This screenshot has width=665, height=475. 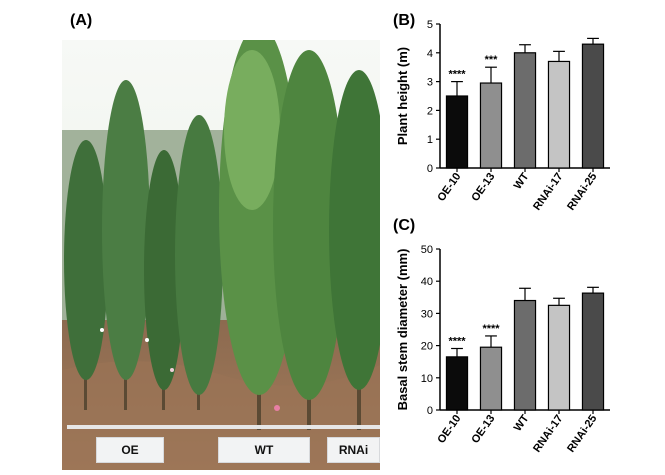 I want to click on stem-diameter-y-tick-label: 50, so click(x=427, y=250).